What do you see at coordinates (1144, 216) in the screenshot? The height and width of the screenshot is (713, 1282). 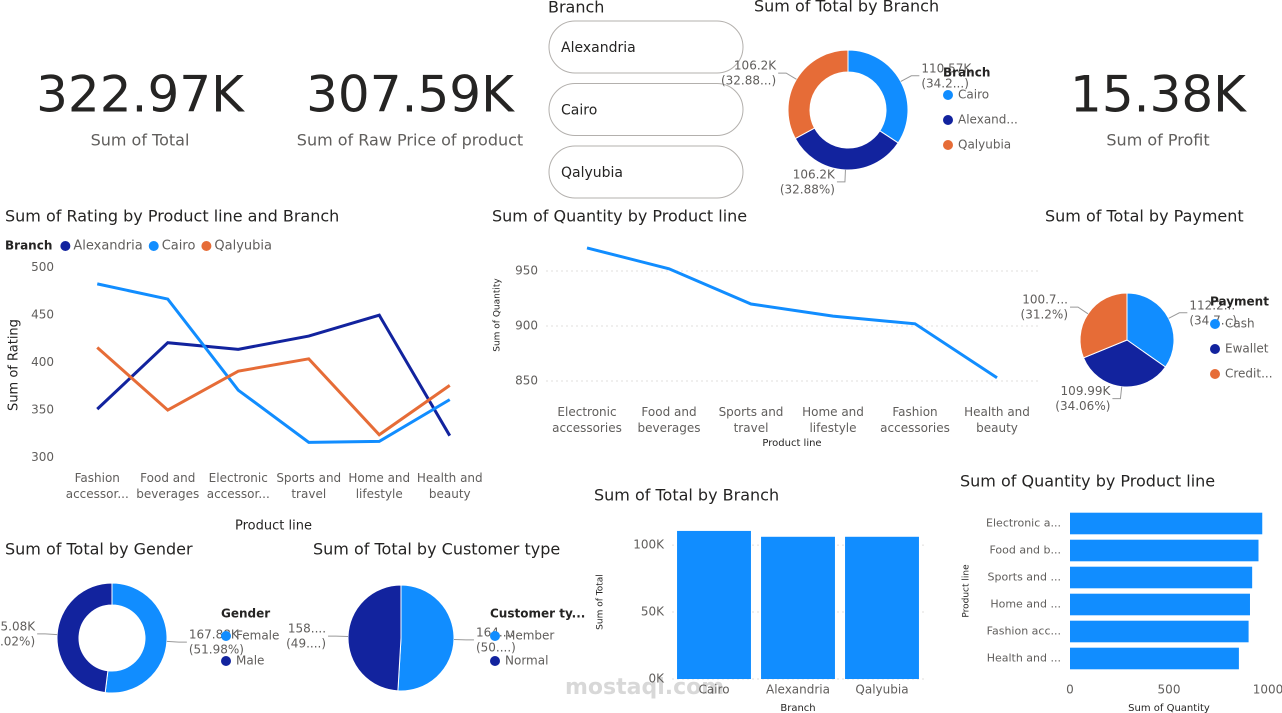 I see `chart-title: Sum of Total by Payment` at bounding box center [1144, 216].